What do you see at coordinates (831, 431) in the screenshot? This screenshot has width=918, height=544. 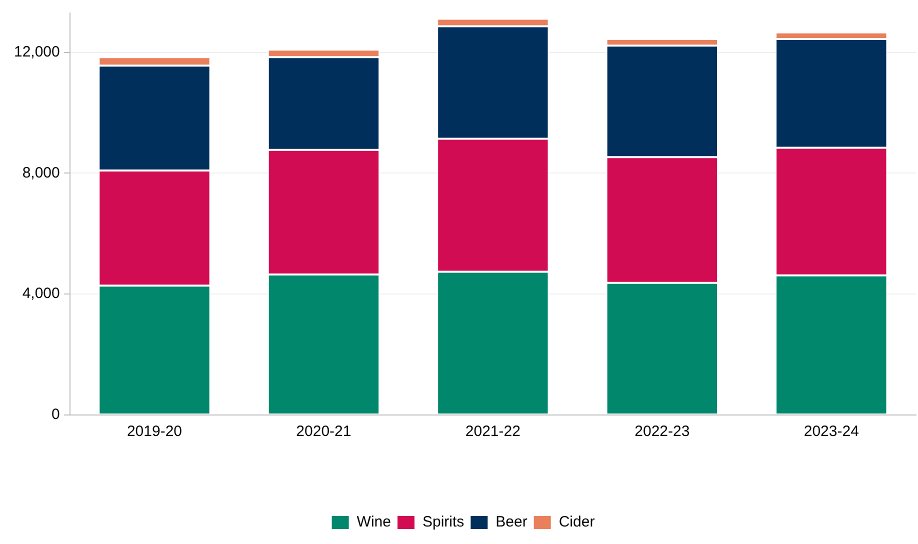 I see `x-tick-label: 2023-24` at bounding box center [831, 431].